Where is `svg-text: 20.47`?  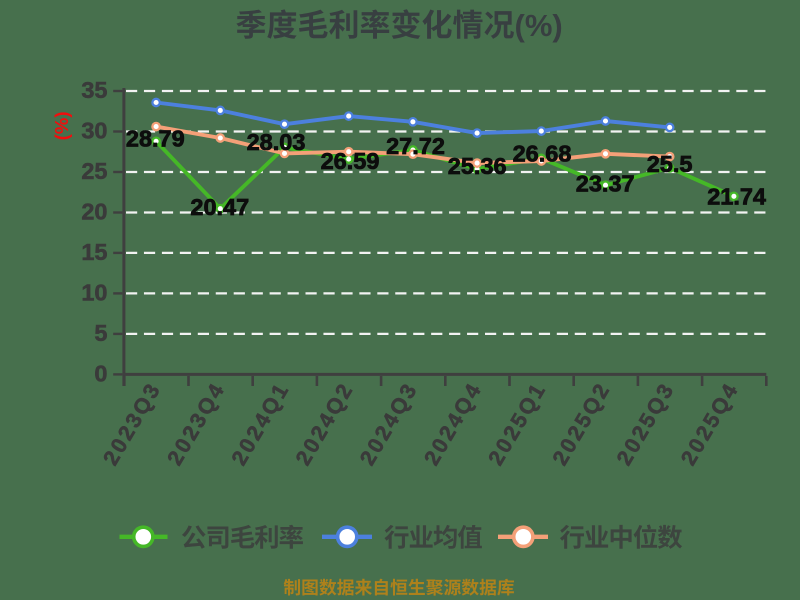 svg-text: 20.47 is located at coordinates (219, 207).